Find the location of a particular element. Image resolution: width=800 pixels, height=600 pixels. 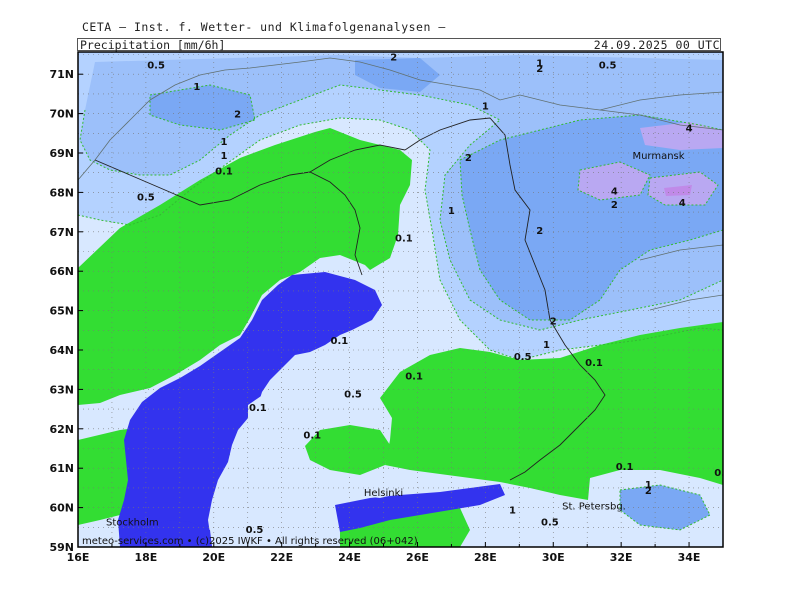

lat-label: 66N is located at coordinates (61, 271).